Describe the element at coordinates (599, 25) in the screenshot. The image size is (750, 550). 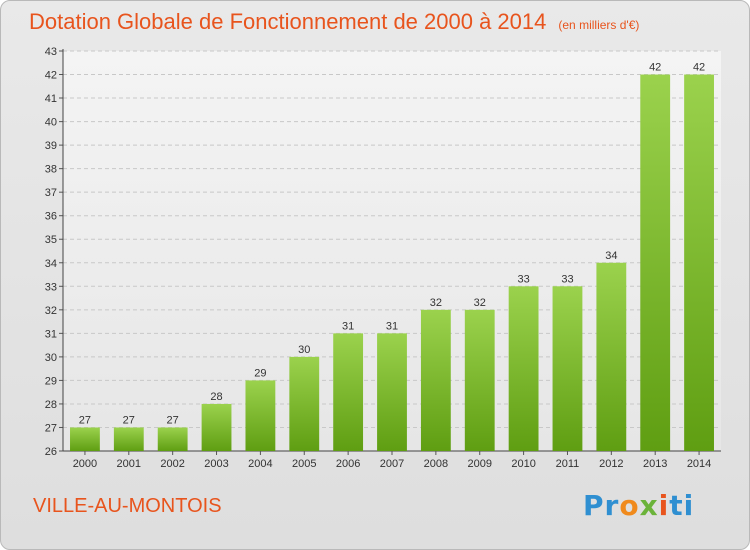
I see `unit-label: (en milliers d'€)` at that location.